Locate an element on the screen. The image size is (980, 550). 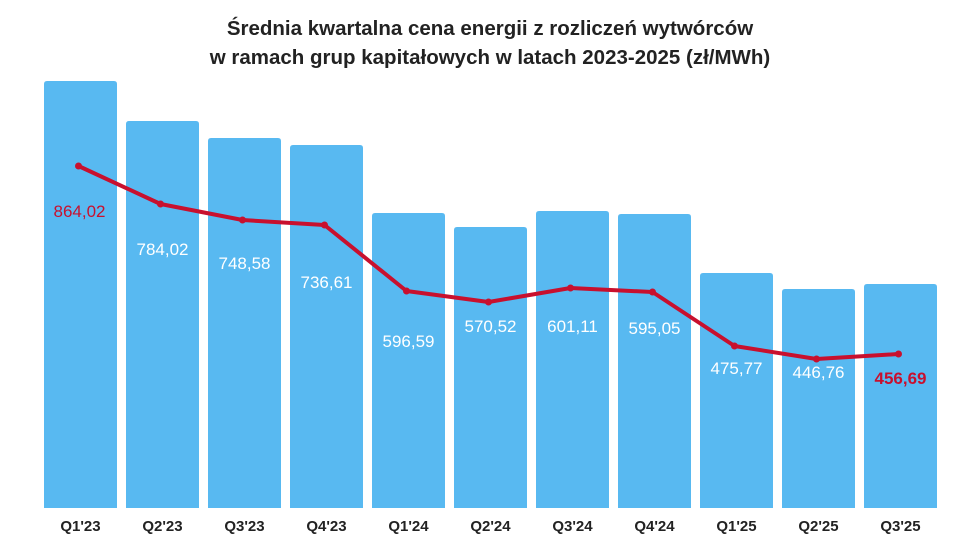
x-tick-label: Q2'23 is located at coordinates (162, 526).